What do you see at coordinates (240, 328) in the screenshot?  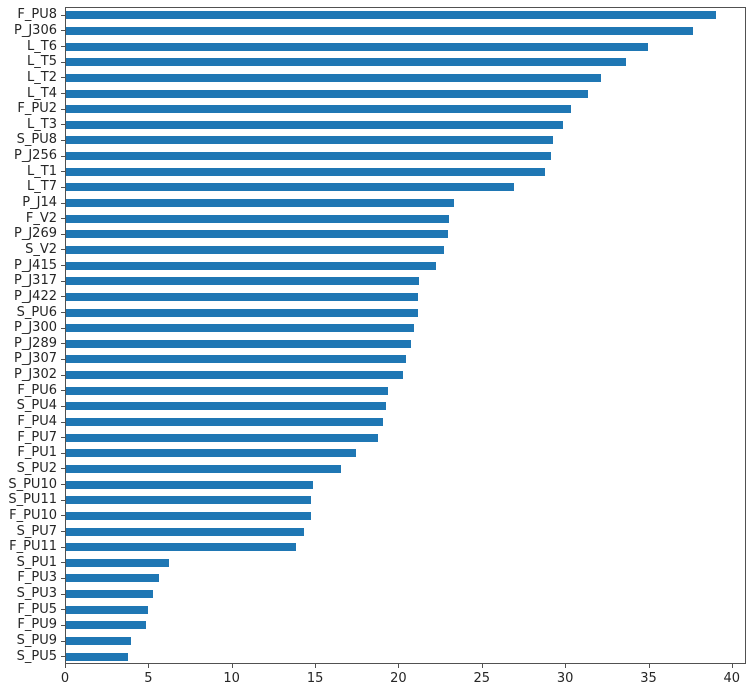 I see `bar-P_J300` at bounding box center [240, 328].